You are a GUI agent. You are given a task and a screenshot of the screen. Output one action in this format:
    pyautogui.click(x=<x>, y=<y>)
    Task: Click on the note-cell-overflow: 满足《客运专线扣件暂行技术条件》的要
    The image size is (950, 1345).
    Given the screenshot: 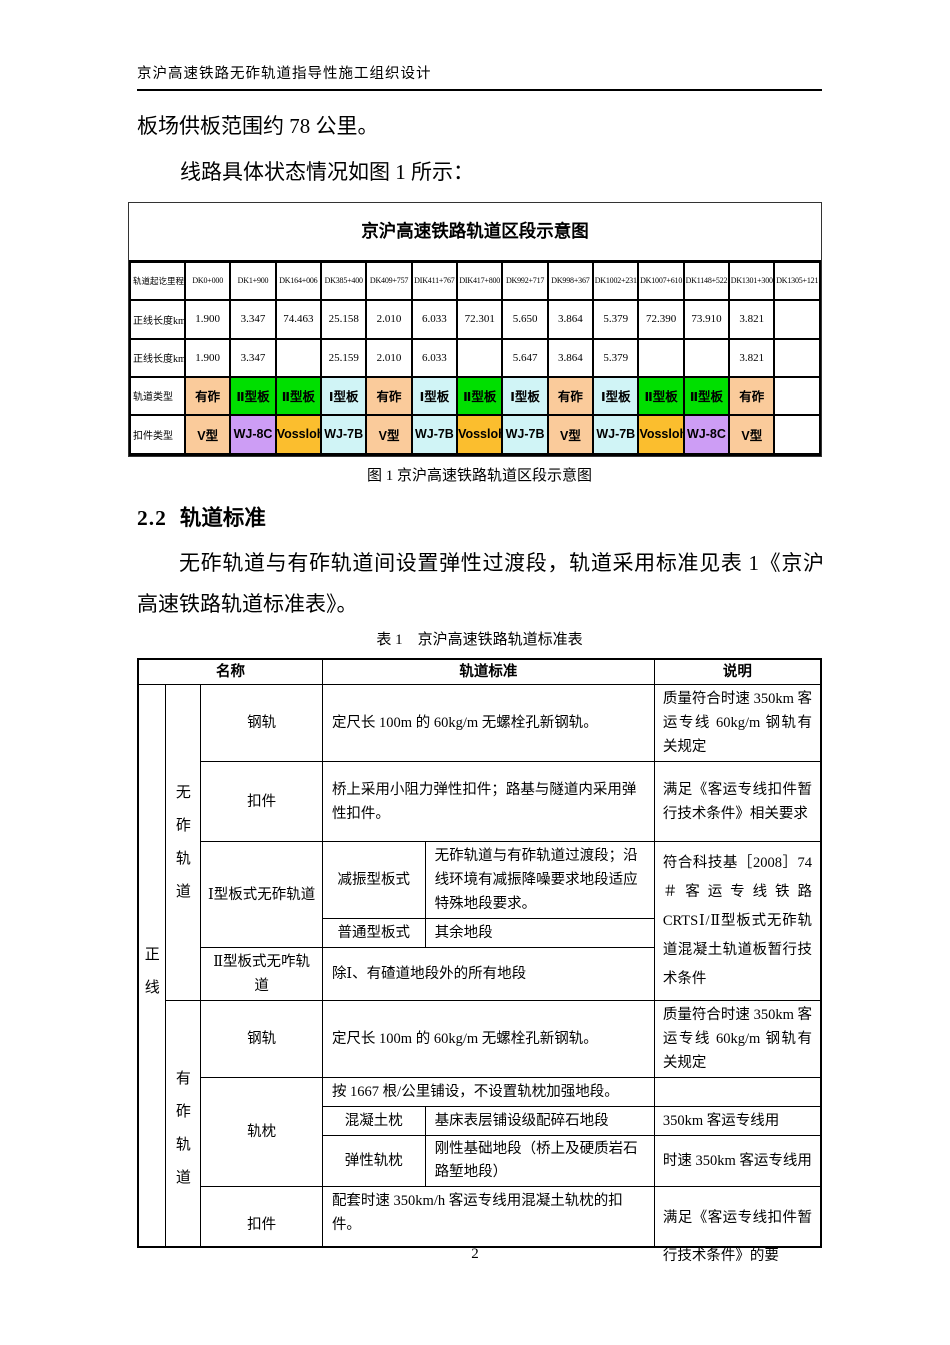 What is the action you would take?
    pyautogui.click(x=737, y=1225)
    